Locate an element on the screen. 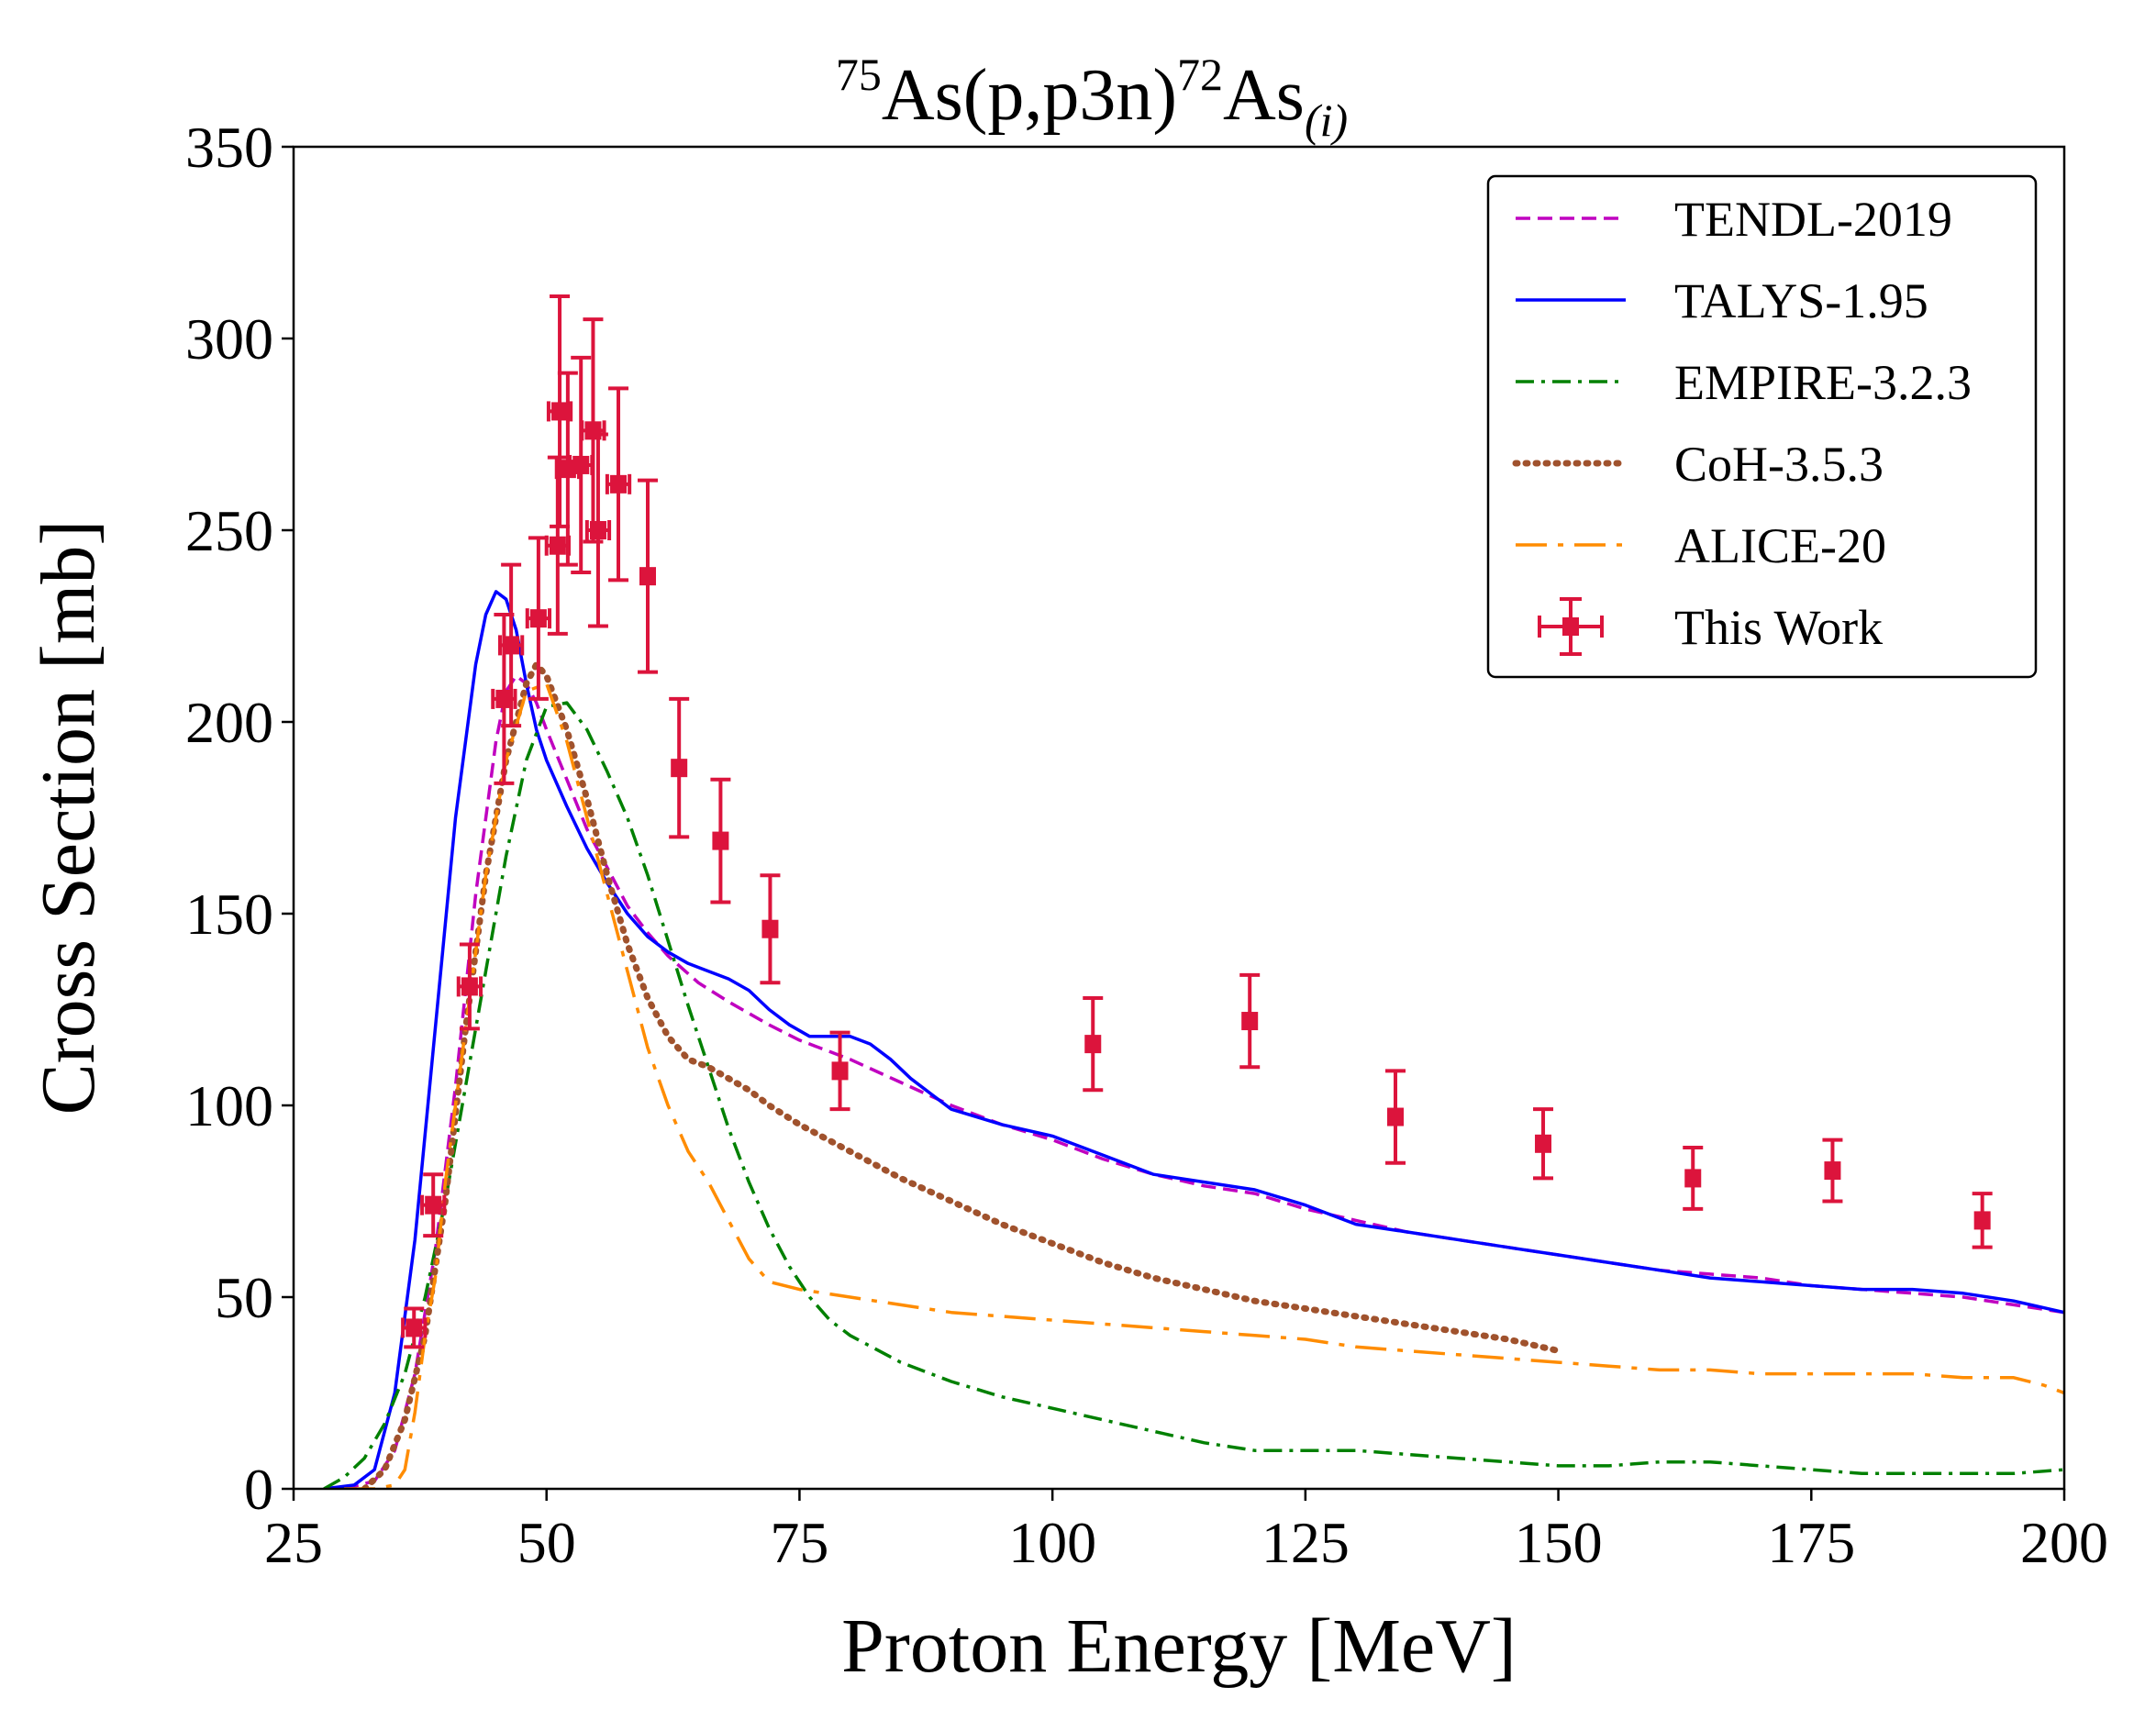  x-tick-label: 200 is located at coordinates (2064, 1542).